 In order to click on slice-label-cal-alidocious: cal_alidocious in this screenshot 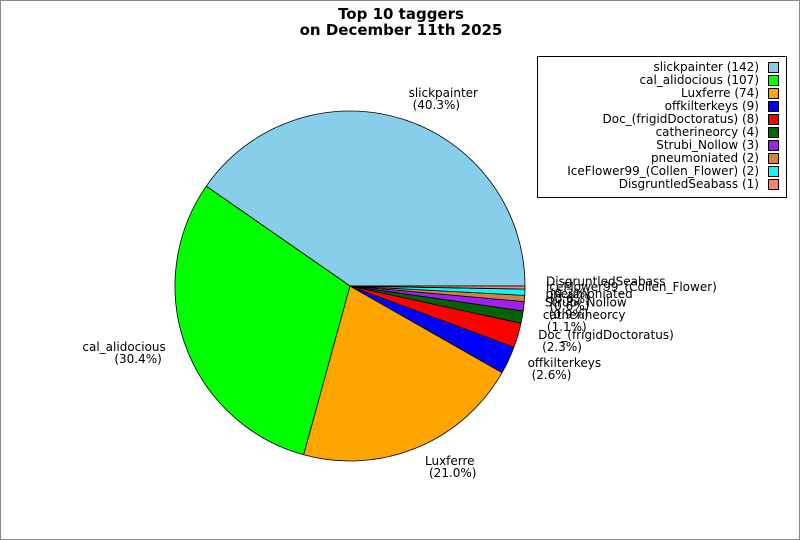, I will do `click(123, 347)`.